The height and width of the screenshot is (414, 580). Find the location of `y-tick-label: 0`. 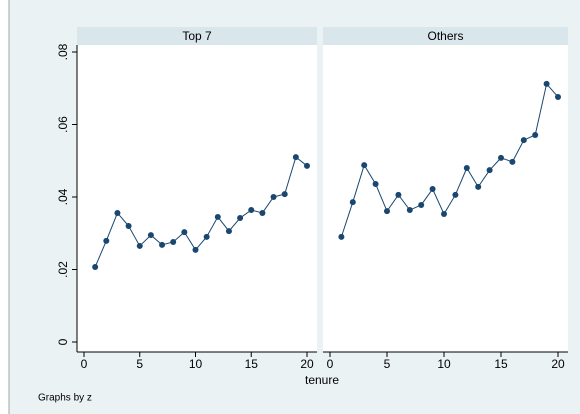

y-tick-label: 0 is located at coordinates (63, 341).